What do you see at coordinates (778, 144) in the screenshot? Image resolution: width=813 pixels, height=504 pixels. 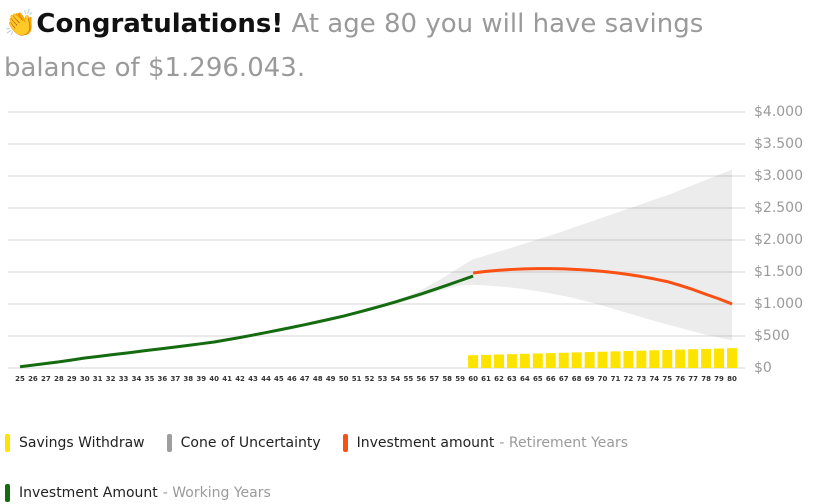 I see `y-tick-label: $3.500` at bounding box center [778, 144].